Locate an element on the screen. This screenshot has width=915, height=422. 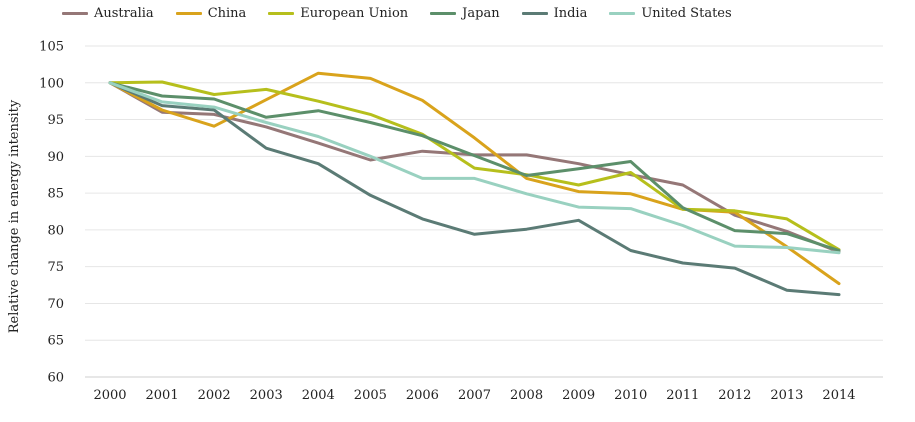
x-tick-label: 2004 is located at coordinates (318, 395).